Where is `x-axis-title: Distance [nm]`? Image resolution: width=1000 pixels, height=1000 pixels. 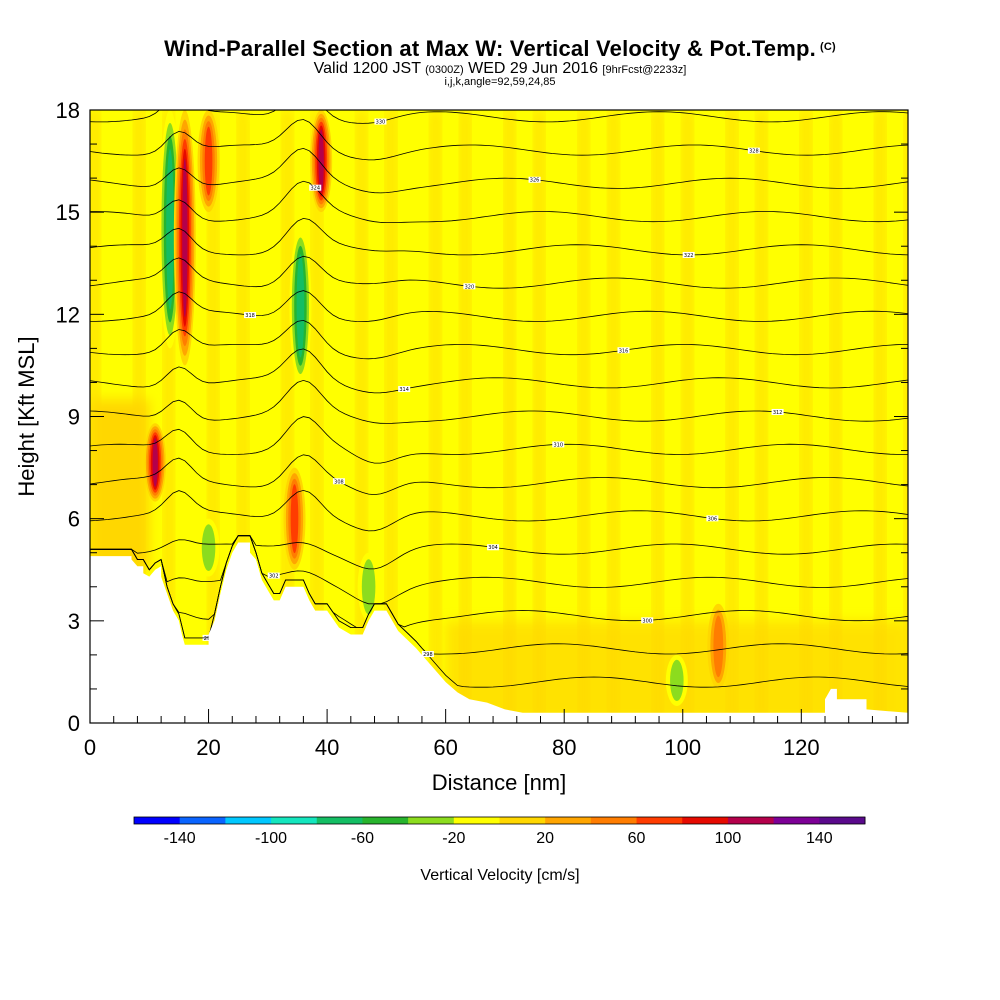 x-axis-title: Distance [nm] is located at coordinates (499, 782).